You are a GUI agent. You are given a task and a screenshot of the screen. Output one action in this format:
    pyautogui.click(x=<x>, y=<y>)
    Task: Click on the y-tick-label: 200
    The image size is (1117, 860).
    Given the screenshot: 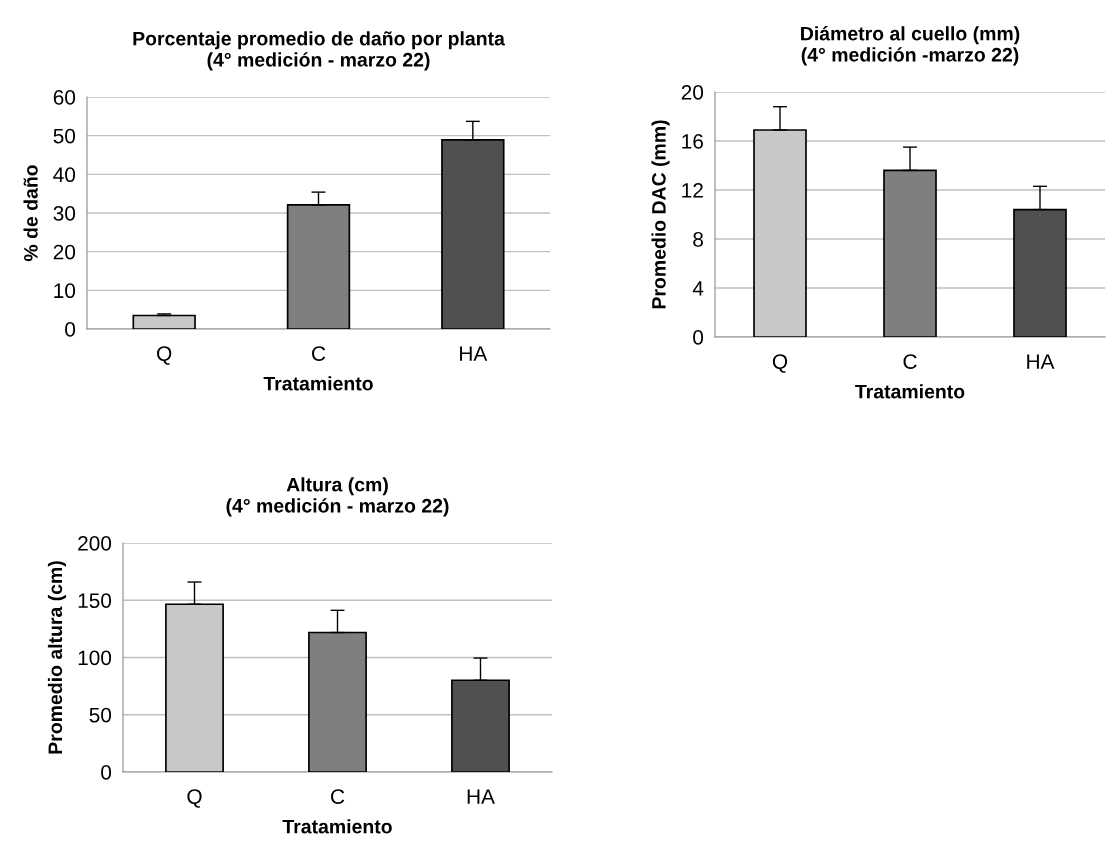 What is the action you would take?
    pyautogui.click(x=95, y=543)
    